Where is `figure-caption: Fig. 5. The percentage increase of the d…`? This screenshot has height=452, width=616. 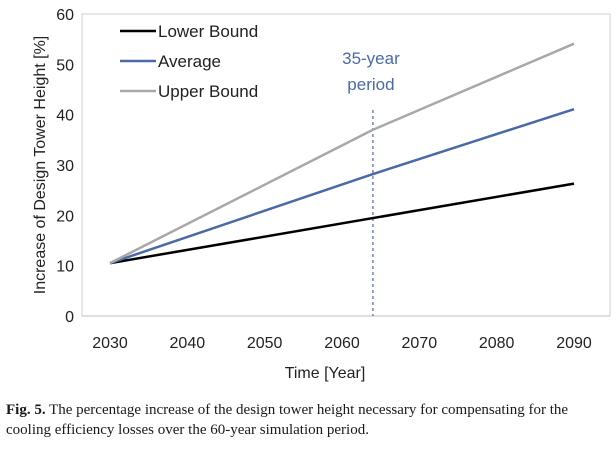
figure-caption: Fig. 5. The percentage increase of the d… is located at coordinates (308, 420).